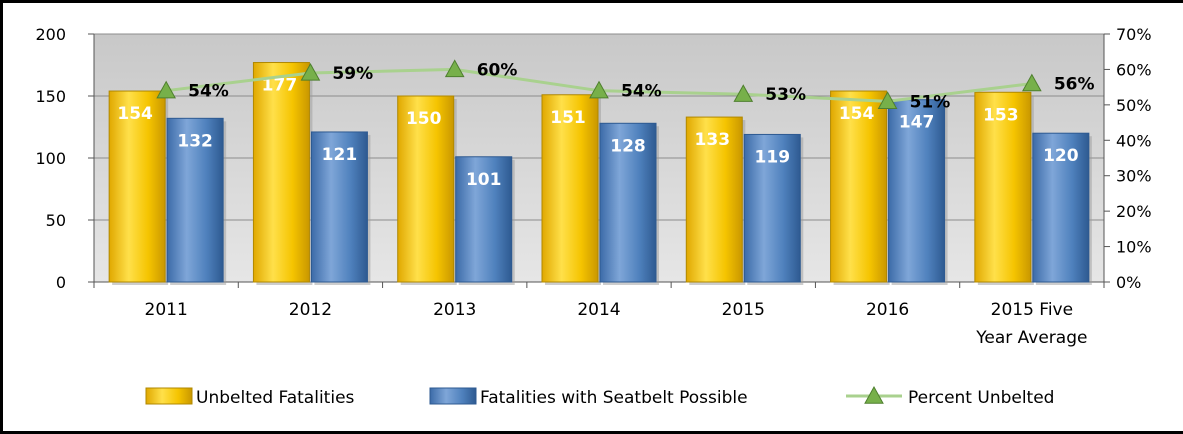 The height and width of the screenshot is (434, 1183). I want to click on y-right-tick-label: 40%, so click(1134, 140).